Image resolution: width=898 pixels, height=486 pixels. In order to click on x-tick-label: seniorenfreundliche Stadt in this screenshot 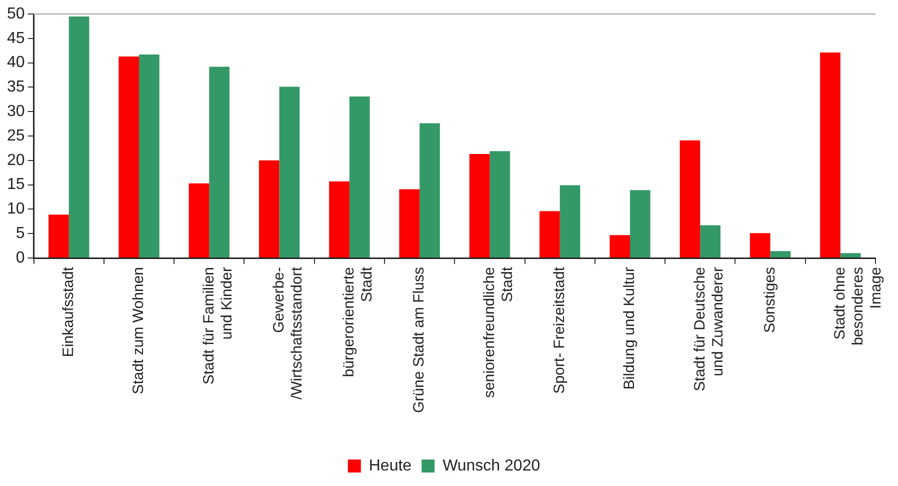, I will do `click(498, 332)`.